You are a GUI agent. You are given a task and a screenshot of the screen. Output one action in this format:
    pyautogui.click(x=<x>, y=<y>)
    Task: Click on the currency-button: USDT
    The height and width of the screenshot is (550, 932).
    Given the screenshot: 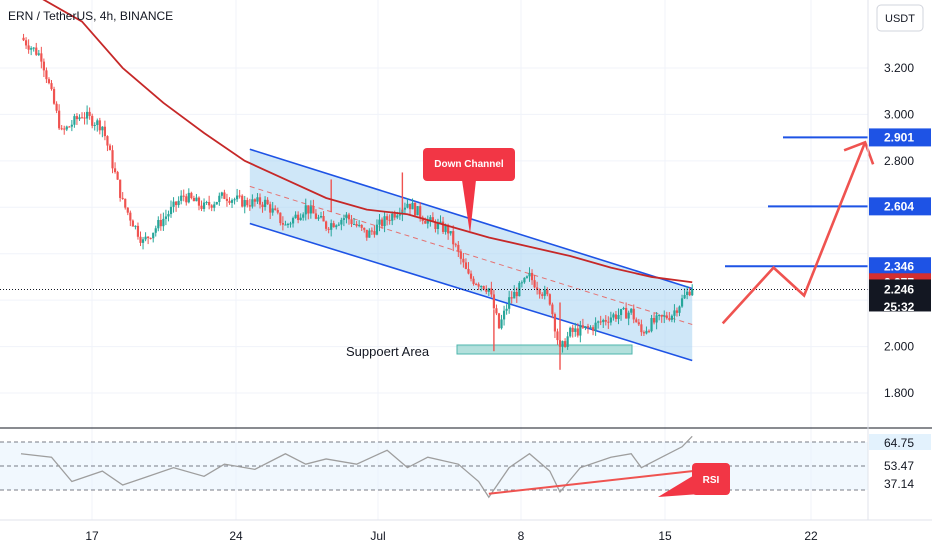 What is the action you would take?
    pyautogui.click(x=900, y=18)
    